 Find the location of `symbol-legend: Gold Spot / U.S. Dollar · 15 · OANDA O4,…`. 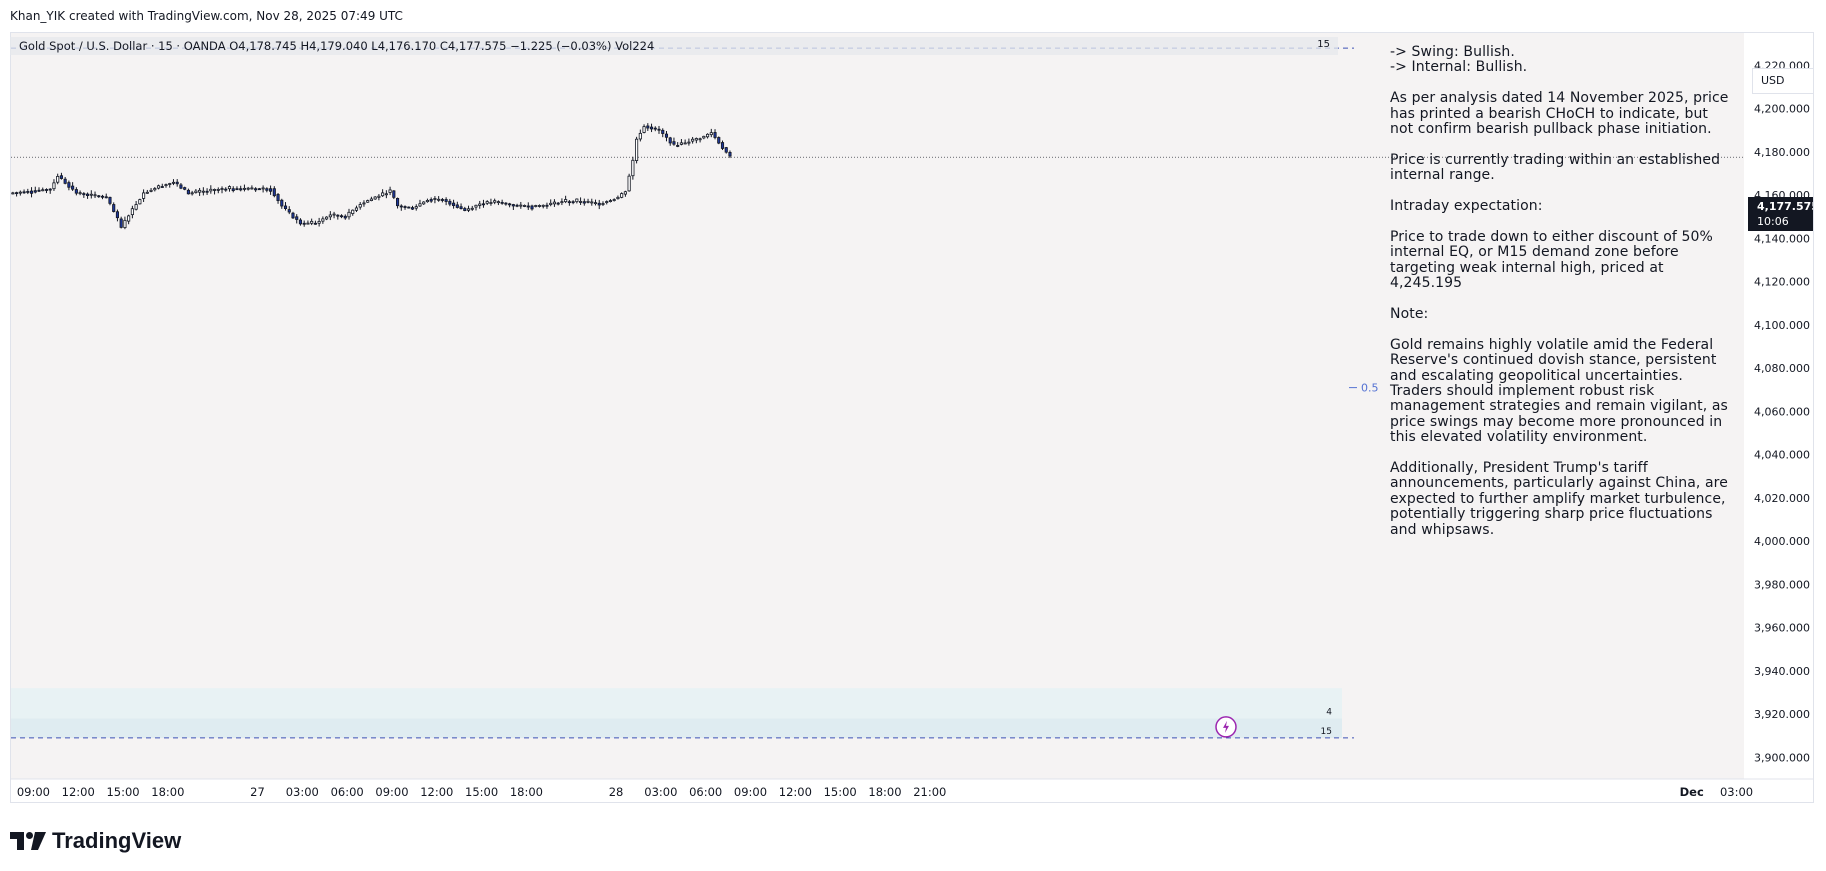

symbol-legend: Gold Spot / U.S. Dollar · 15 · OANDA O4,… is located at coordinates (674, 46).